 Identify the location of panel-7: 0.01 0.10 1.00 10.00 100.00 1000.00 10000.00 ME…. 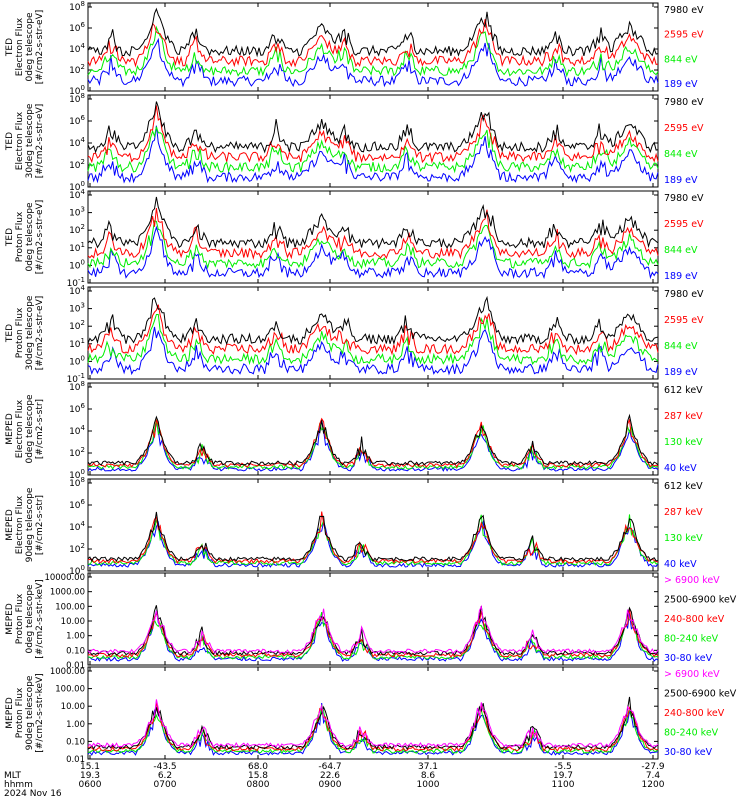
(371, 621).